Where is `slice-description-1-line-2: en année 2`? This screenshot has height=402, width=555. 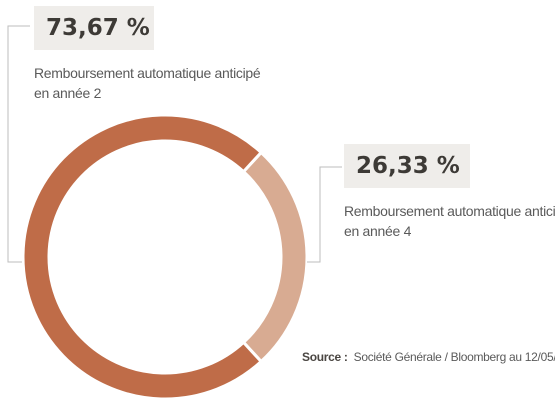
slice-description-1-line-2: en année 2 is located at coordinates (68, 93).